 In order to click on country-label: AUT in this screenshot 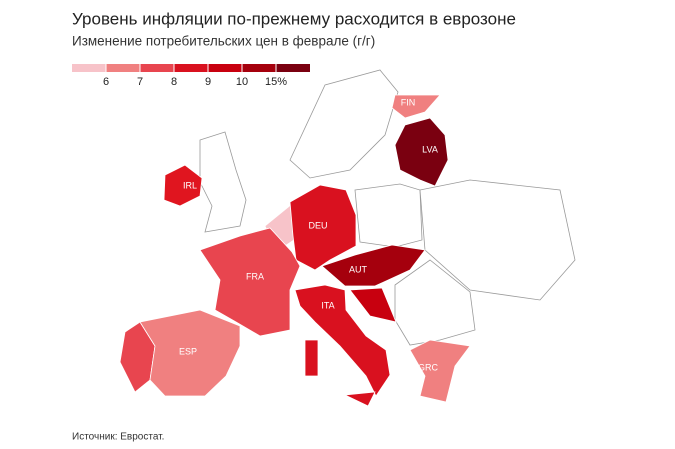, I will do `click(358, 269)`.